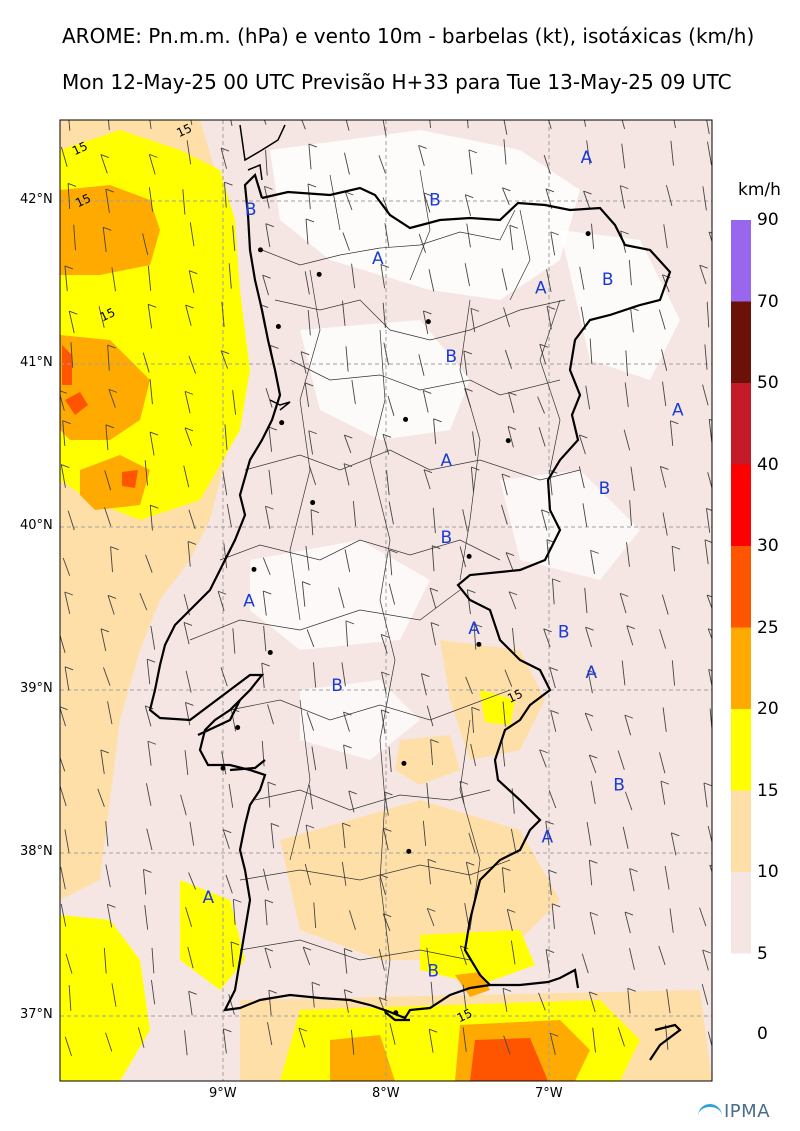 This screenshot has height=1131, width=800. I want to click on low-pressure-marker: B, so click(564, 632).